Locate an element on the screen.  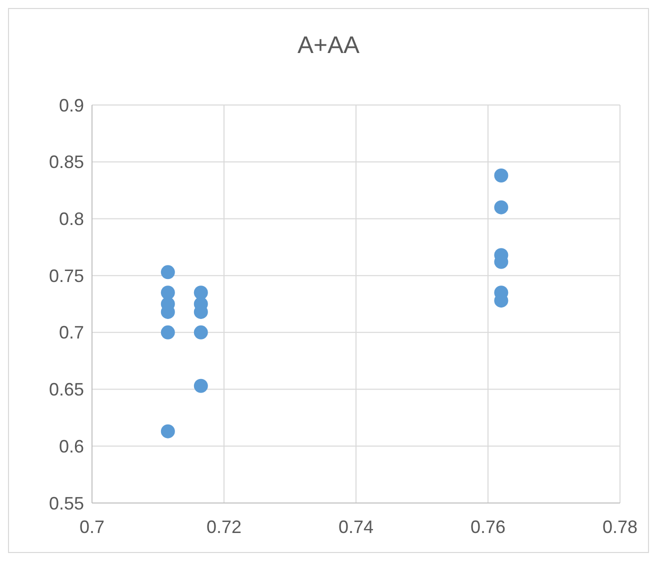
y-tick-label: 0.65 is located at coordinates (66, 390).